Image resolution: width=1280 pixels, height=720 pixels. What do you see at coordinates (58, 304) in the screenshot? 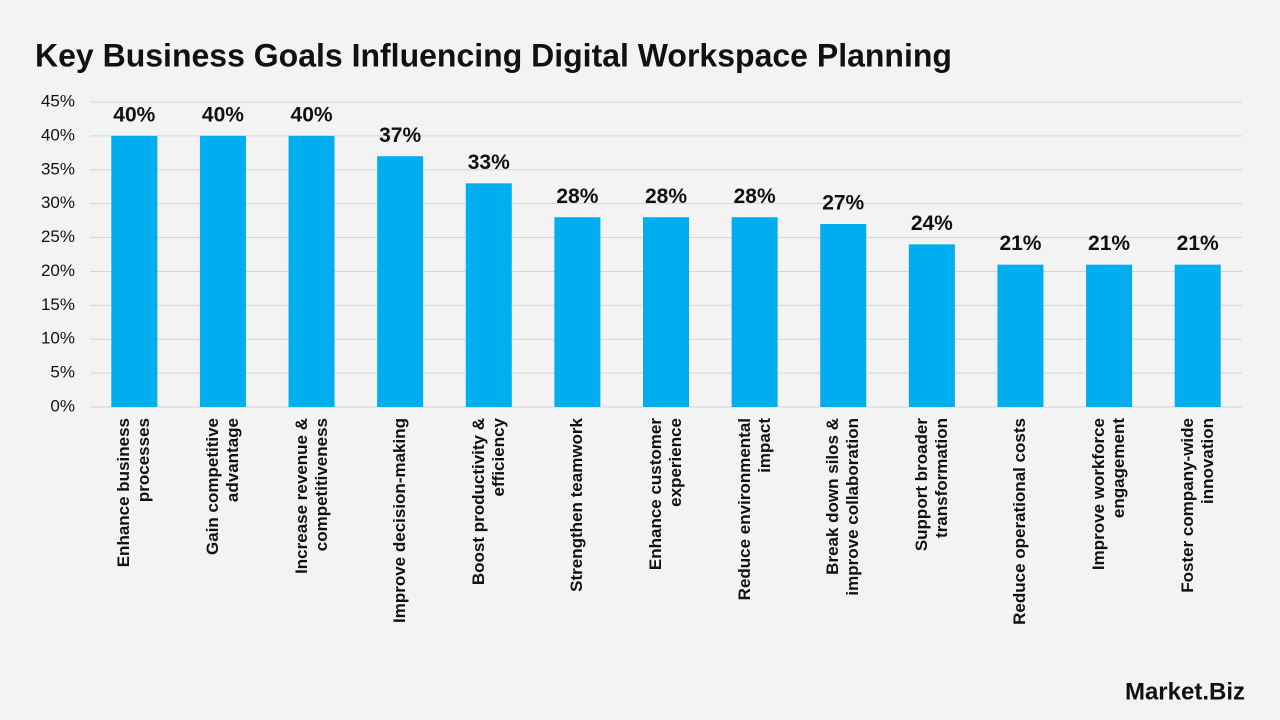
I see `y-tick-label: 15%` at bounding box center [58, 304].